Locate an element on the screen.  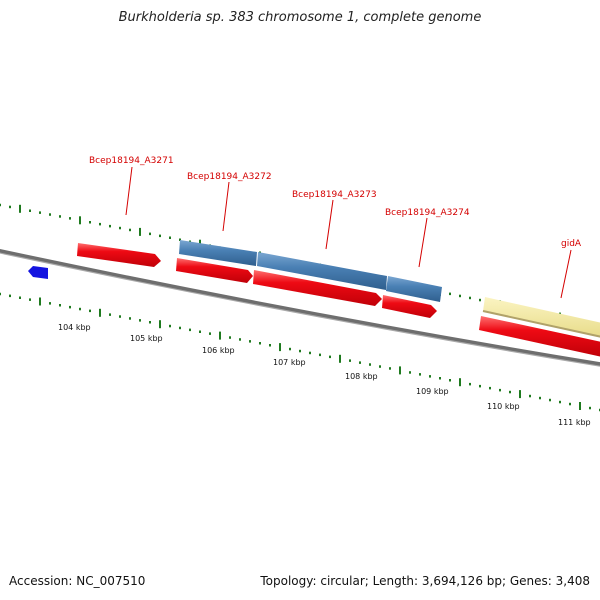
rna-feature-gidA is located at coordinates (541, 317).